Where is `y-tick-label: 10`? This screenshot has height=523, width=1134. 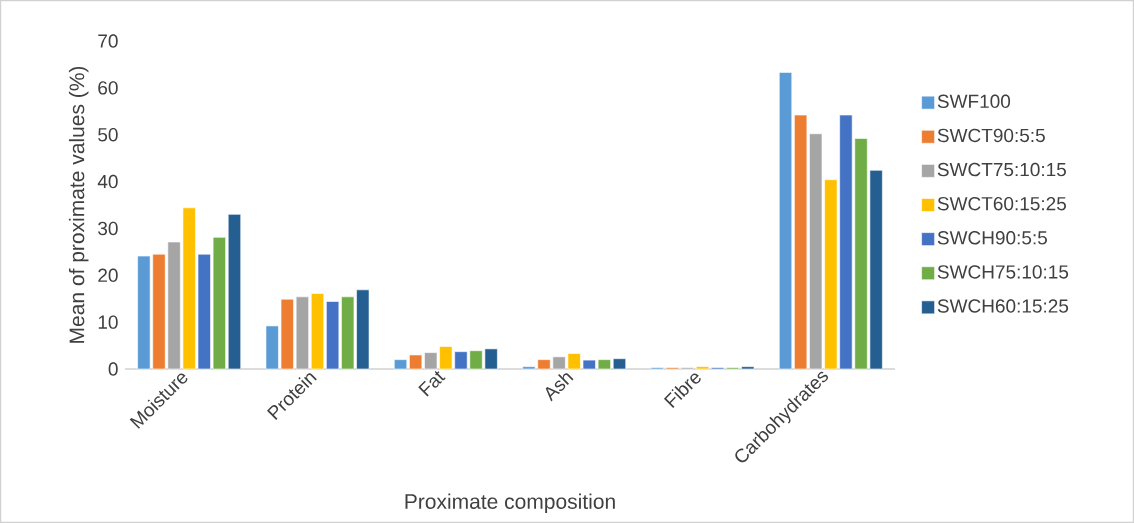 y-tick-label: 10 is located at coordinates (108, 322).